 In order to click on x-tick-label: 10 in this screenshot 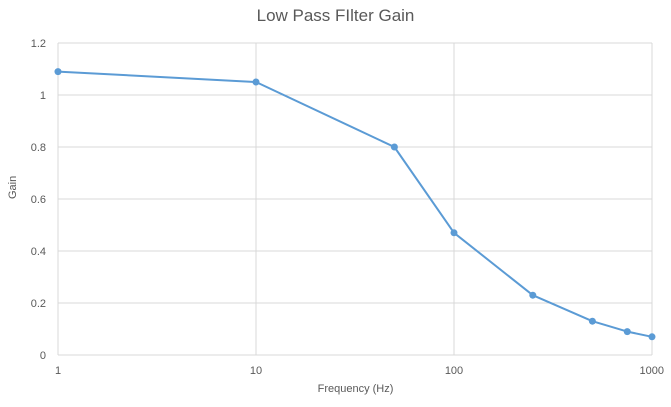, I will do `click(256, 371)`.